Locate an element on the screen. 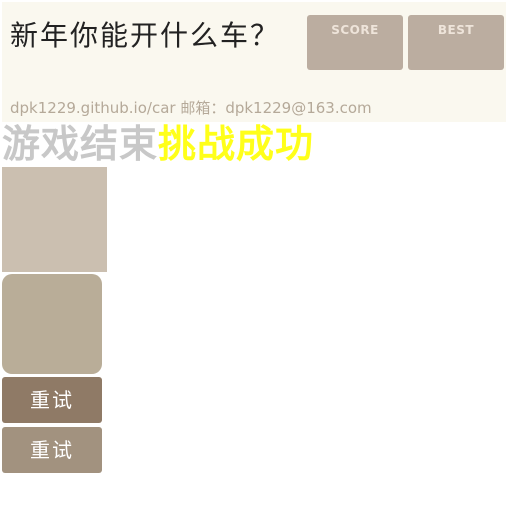  game-result-message: 游戏结束挑战成功 is located at coordinates (158, 144).